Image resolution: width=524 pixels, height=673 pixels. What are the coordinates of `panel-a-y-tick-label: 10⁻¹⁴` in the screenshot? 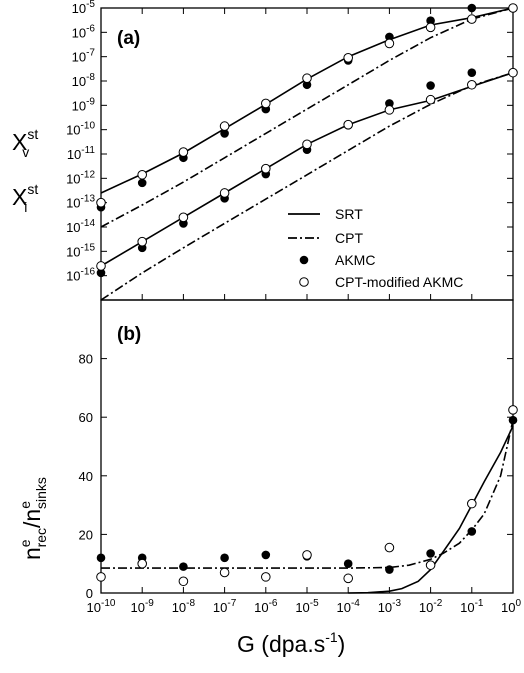 It's located at (80, 226).